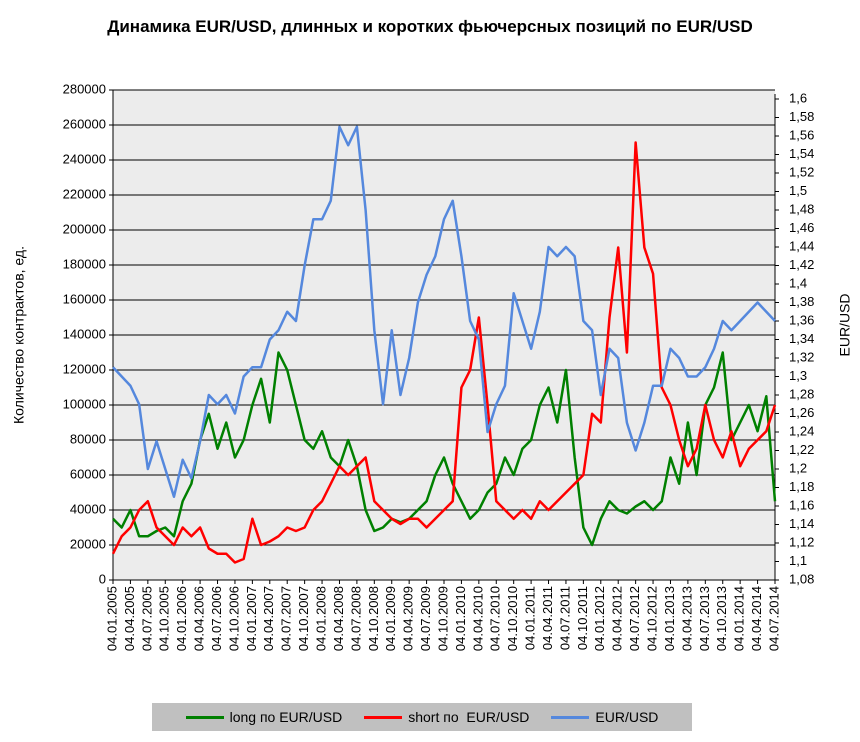  Describe the element at coordinates (233, 618) in the screenshot. I see `x-tick-label: 04.10.2006` at that location.